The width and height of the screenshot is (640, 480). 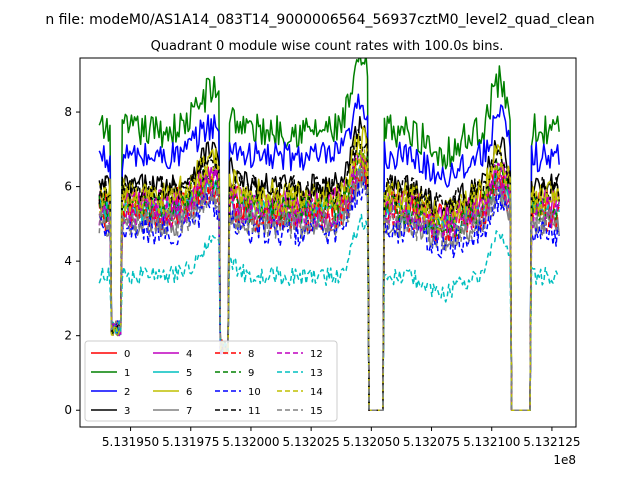 I want to click on y-tick-label: 2, so click(x=68, y=336).